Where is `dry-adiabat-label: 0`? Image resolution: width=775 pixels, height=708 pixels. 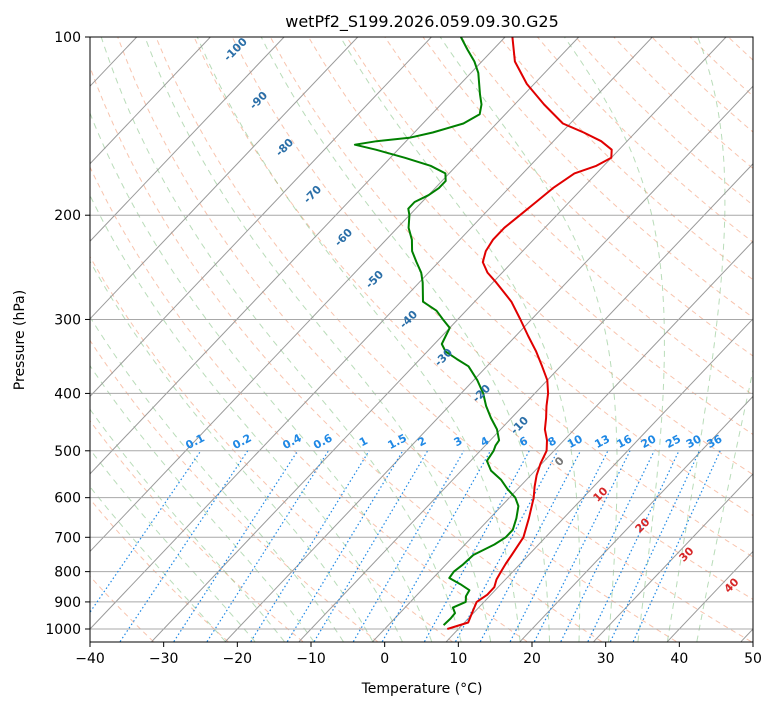 dry-adiabat-label: 0 is located at coordinates (559, 461).